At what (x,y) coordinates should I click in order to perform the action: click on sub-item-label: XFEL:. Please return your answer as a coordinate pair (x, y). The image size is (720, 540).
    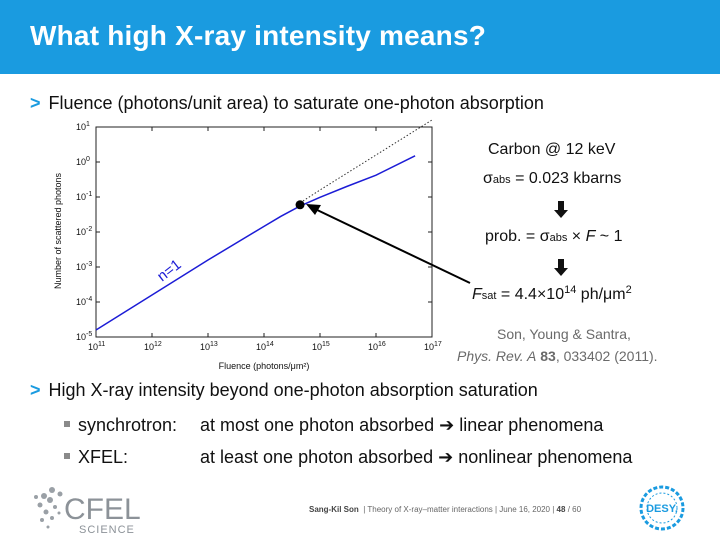
    Looking at the image, I should click on (103, 457).